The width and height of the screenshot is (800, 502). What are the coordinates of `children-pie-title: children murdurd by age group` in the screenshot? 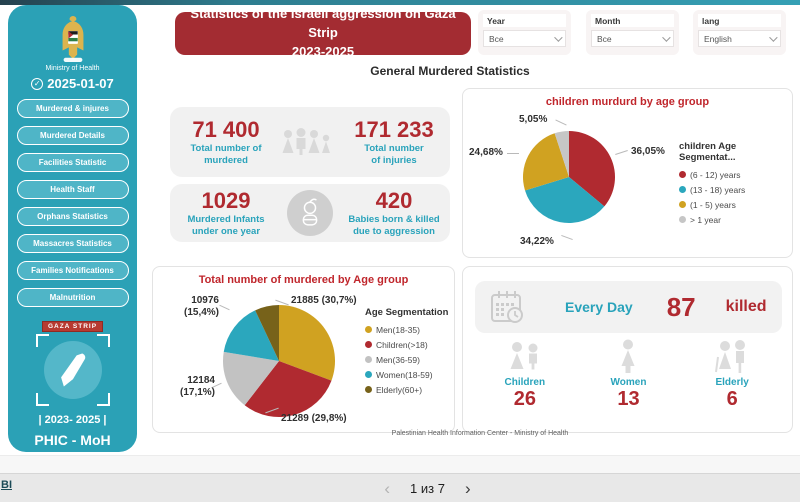 It's located at (627, 102).